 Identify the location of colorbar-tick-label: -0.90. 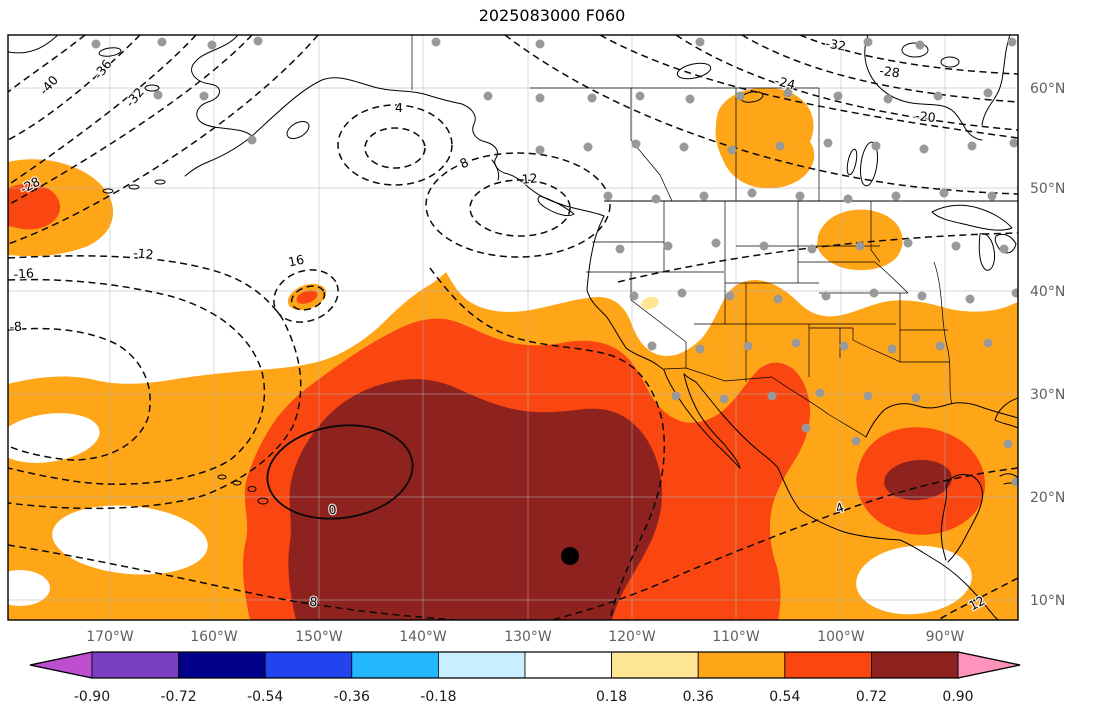
(92, 697).